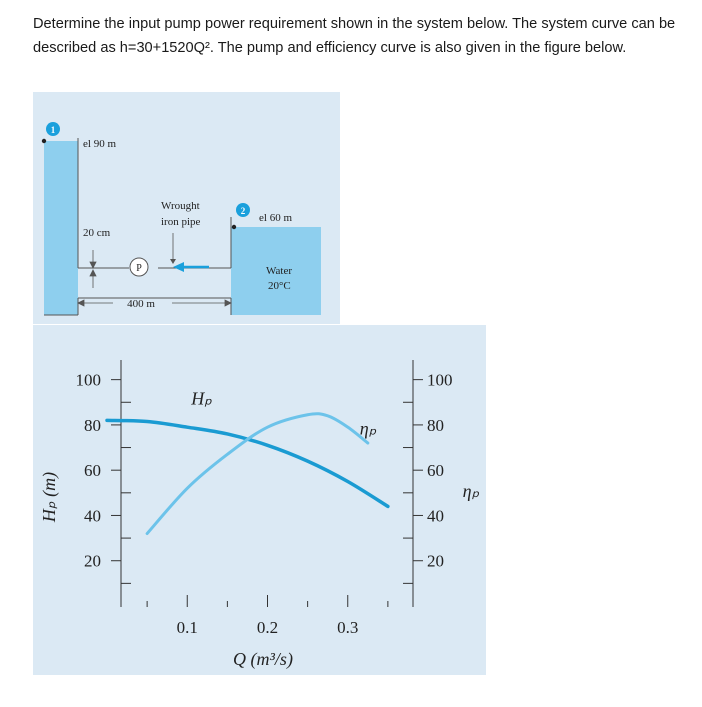  What do you see at coordinates (89, 380) in the screenshot?
I see `left-tick-label: 100` at bounding box center [89, 380].